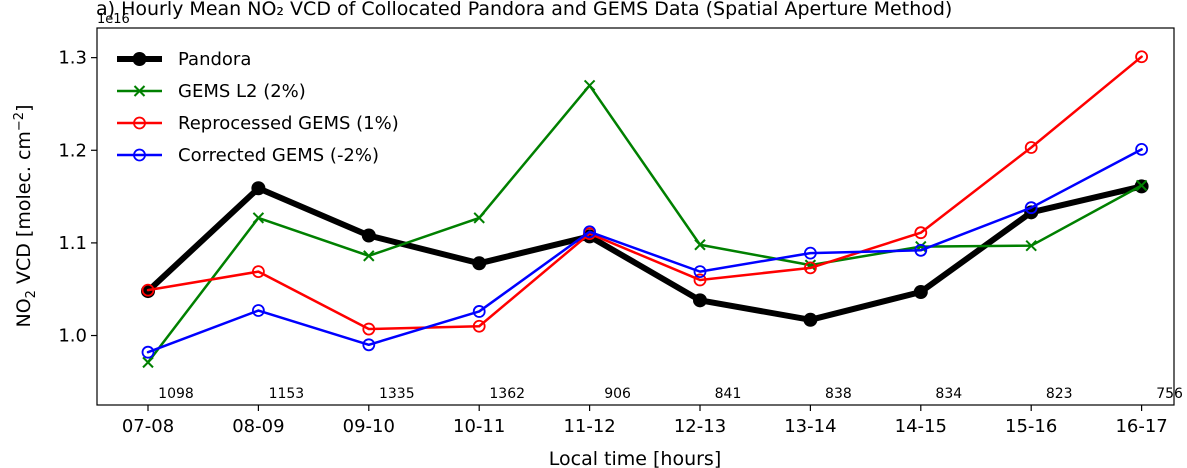 This screenshot has width=1187, height=468. What do you see at coordinates (24, 210) in the screenshot?
I see `y-axis-label-rest: VCD [molec. cm` at bounding box center [24, 210].